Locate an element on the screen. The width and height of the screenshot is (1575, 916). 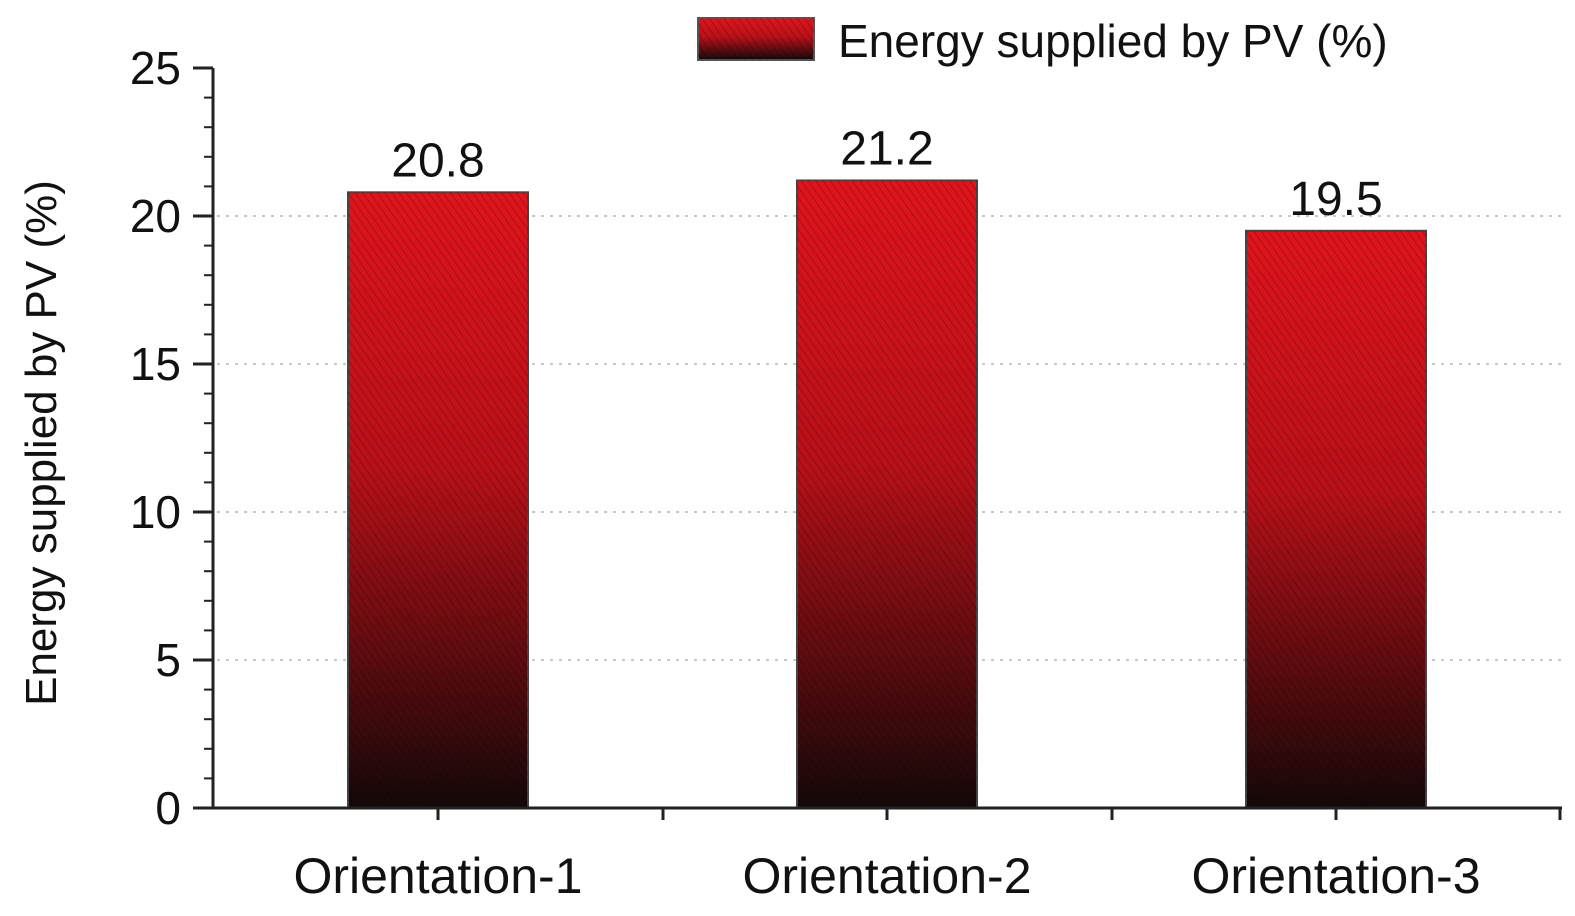
legend-label: Energy supplied by PV (%) is located at coordinates (1113, 41).